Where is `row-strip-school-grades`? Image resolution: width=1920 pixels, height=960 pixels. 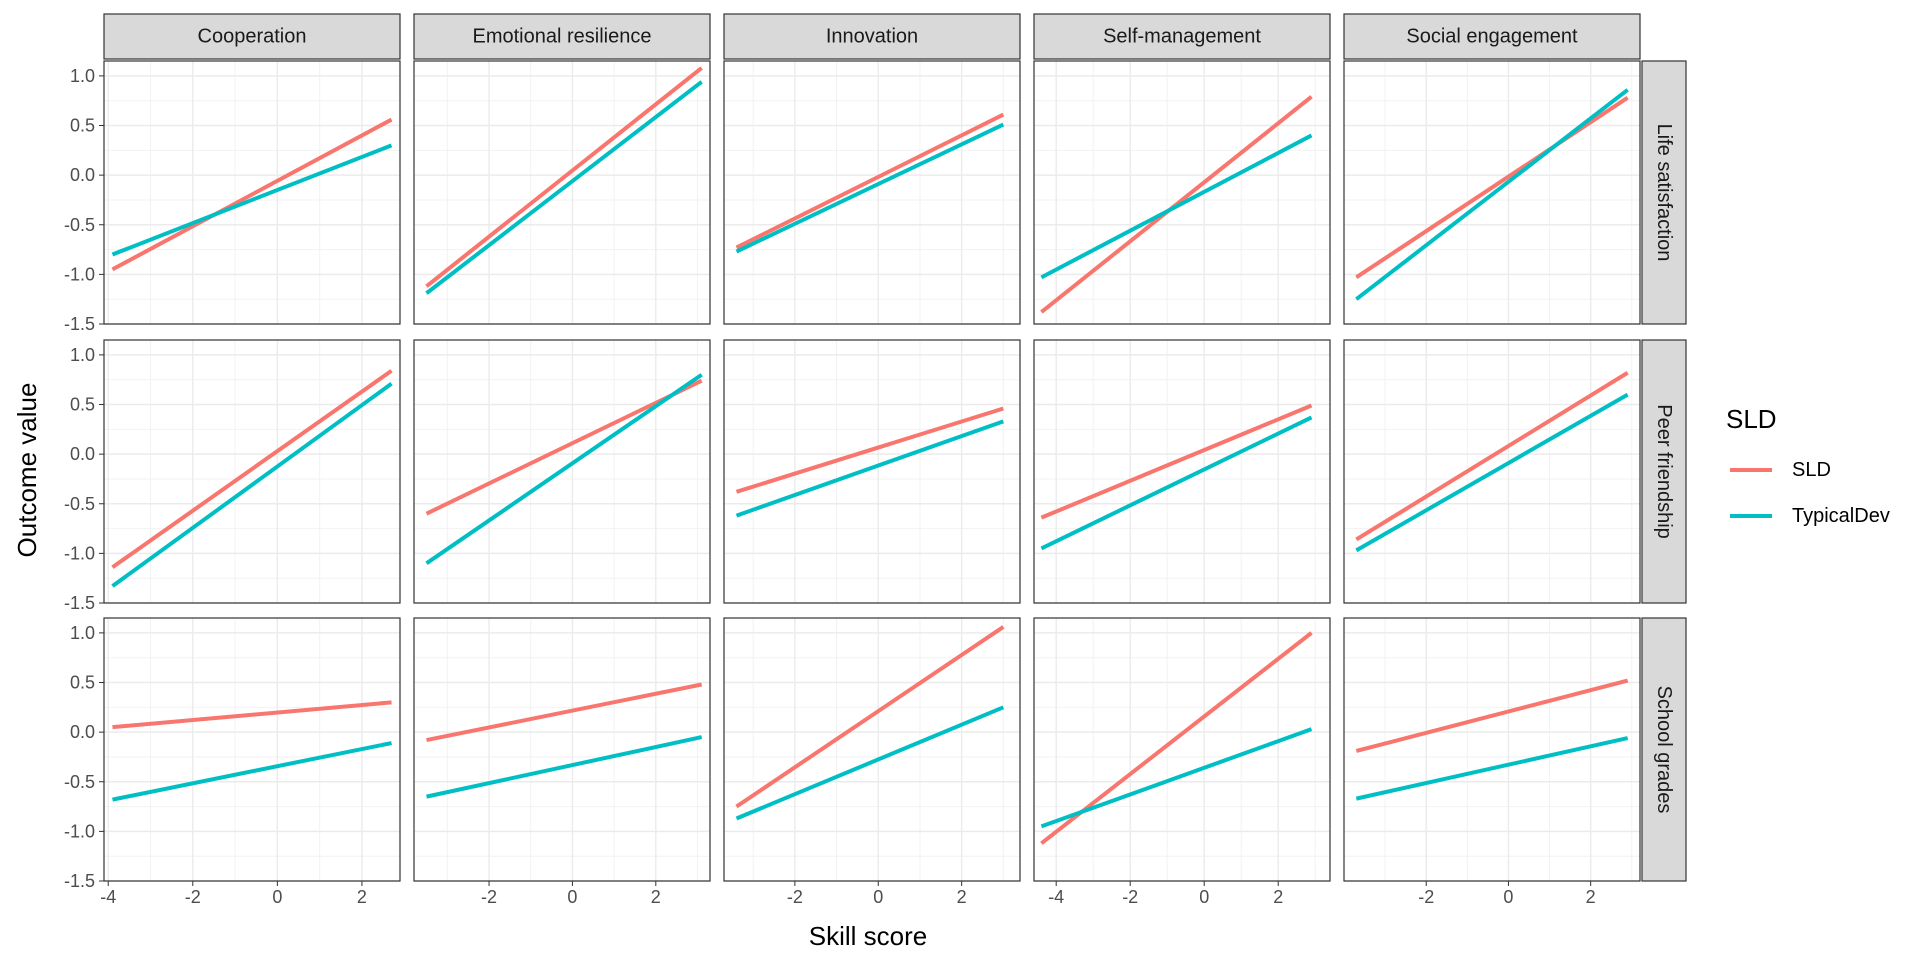 row-strip-school-grades is located at coordinates (1664, 749).